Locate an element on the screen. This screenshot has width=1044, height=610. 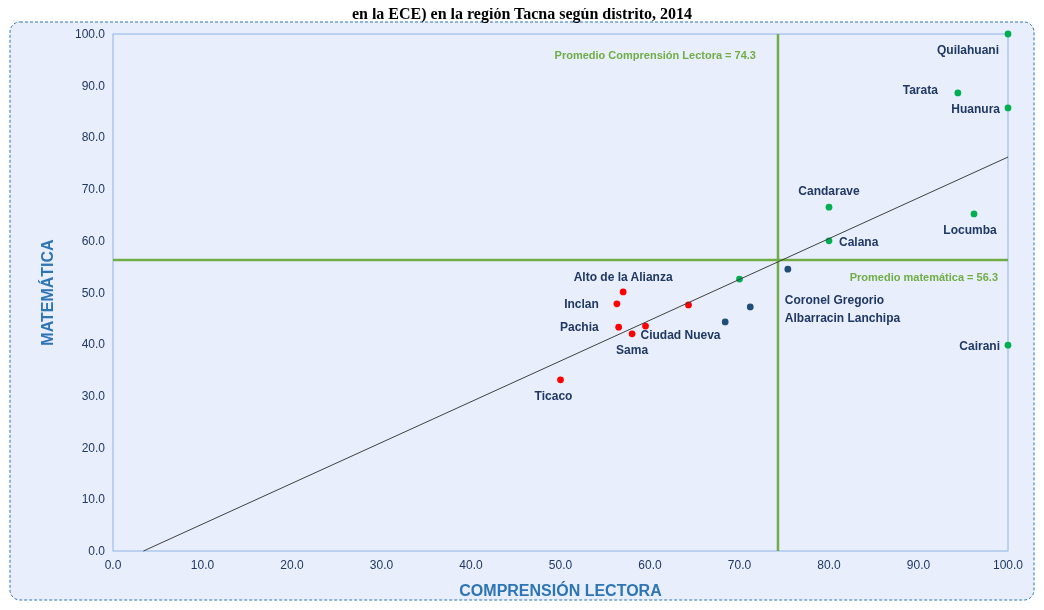
annotation: Coronel Gregorio Albarracin Lanchipa is located at coordinates (842, 309).